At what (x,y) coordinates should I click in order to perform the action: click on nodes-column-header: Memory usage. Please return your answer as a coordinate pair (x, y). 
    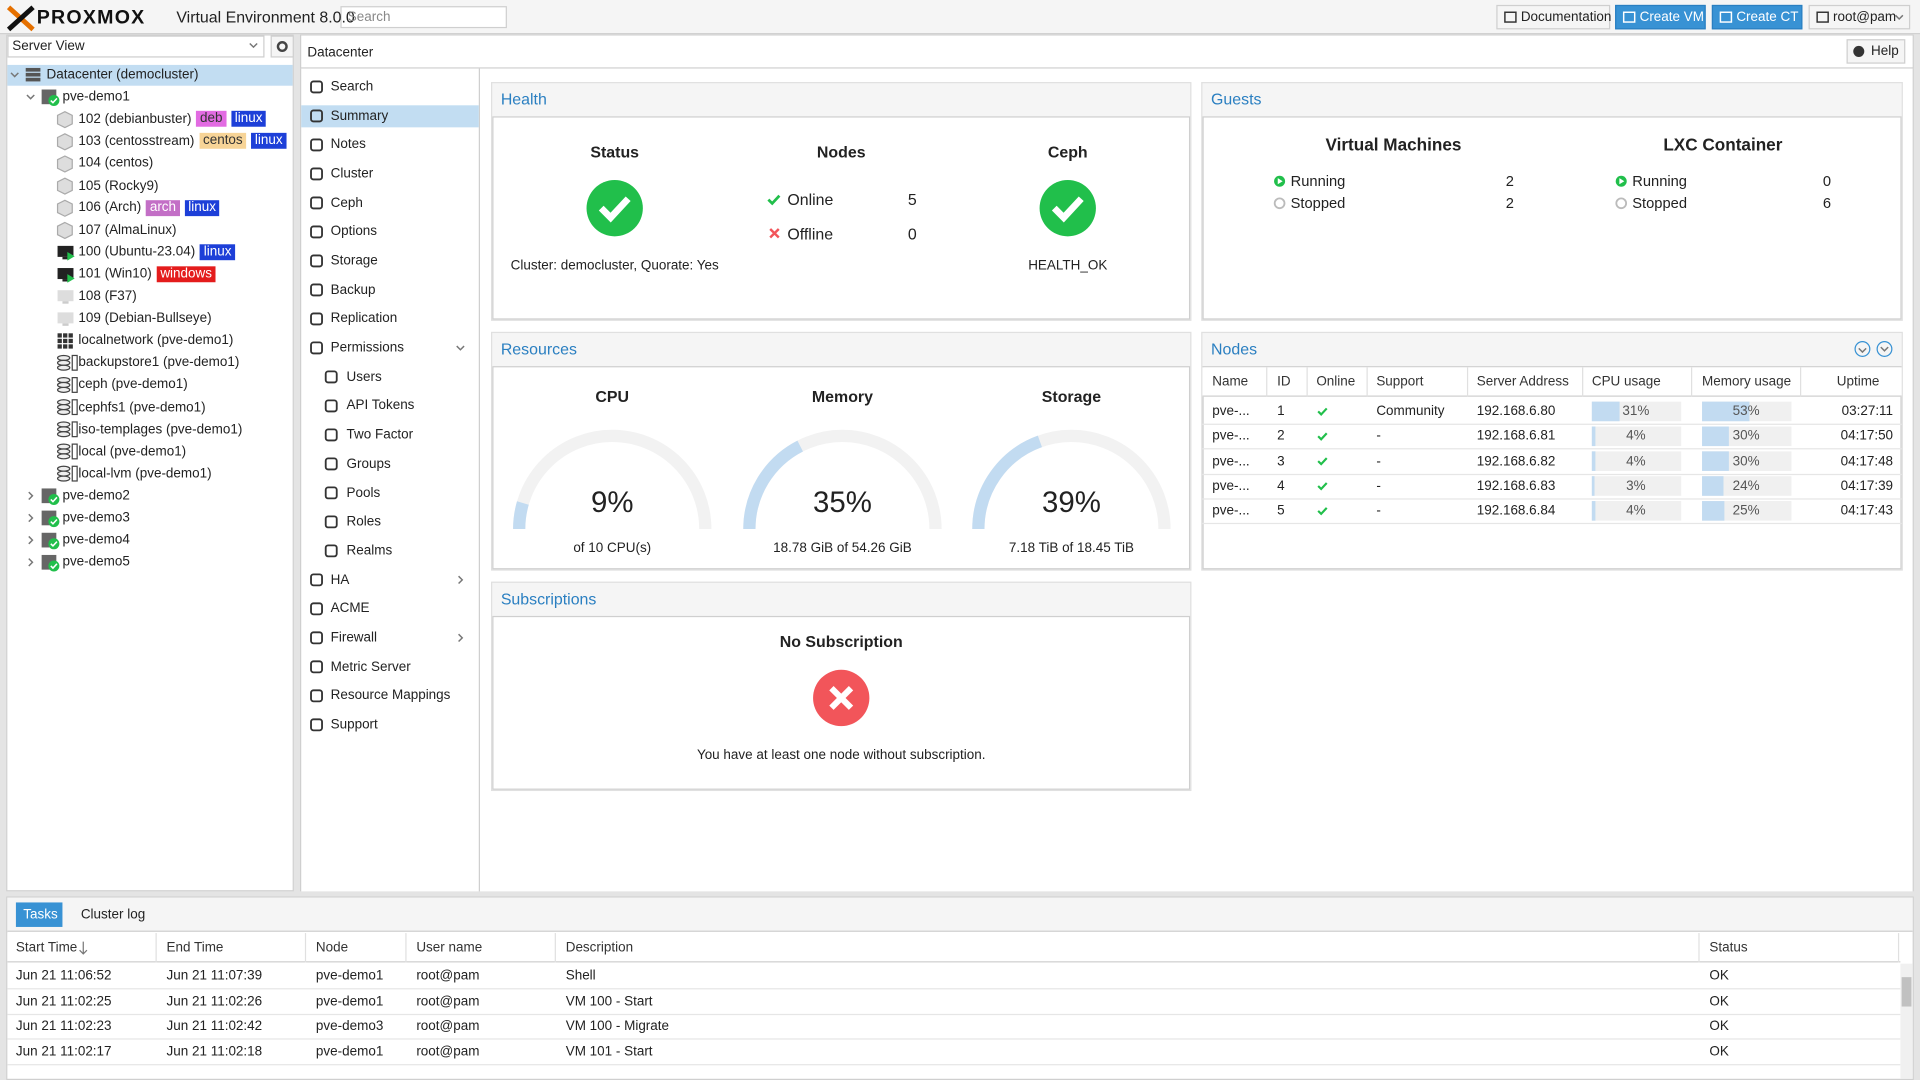
    Looking at the image, I should click on (1746, 382).